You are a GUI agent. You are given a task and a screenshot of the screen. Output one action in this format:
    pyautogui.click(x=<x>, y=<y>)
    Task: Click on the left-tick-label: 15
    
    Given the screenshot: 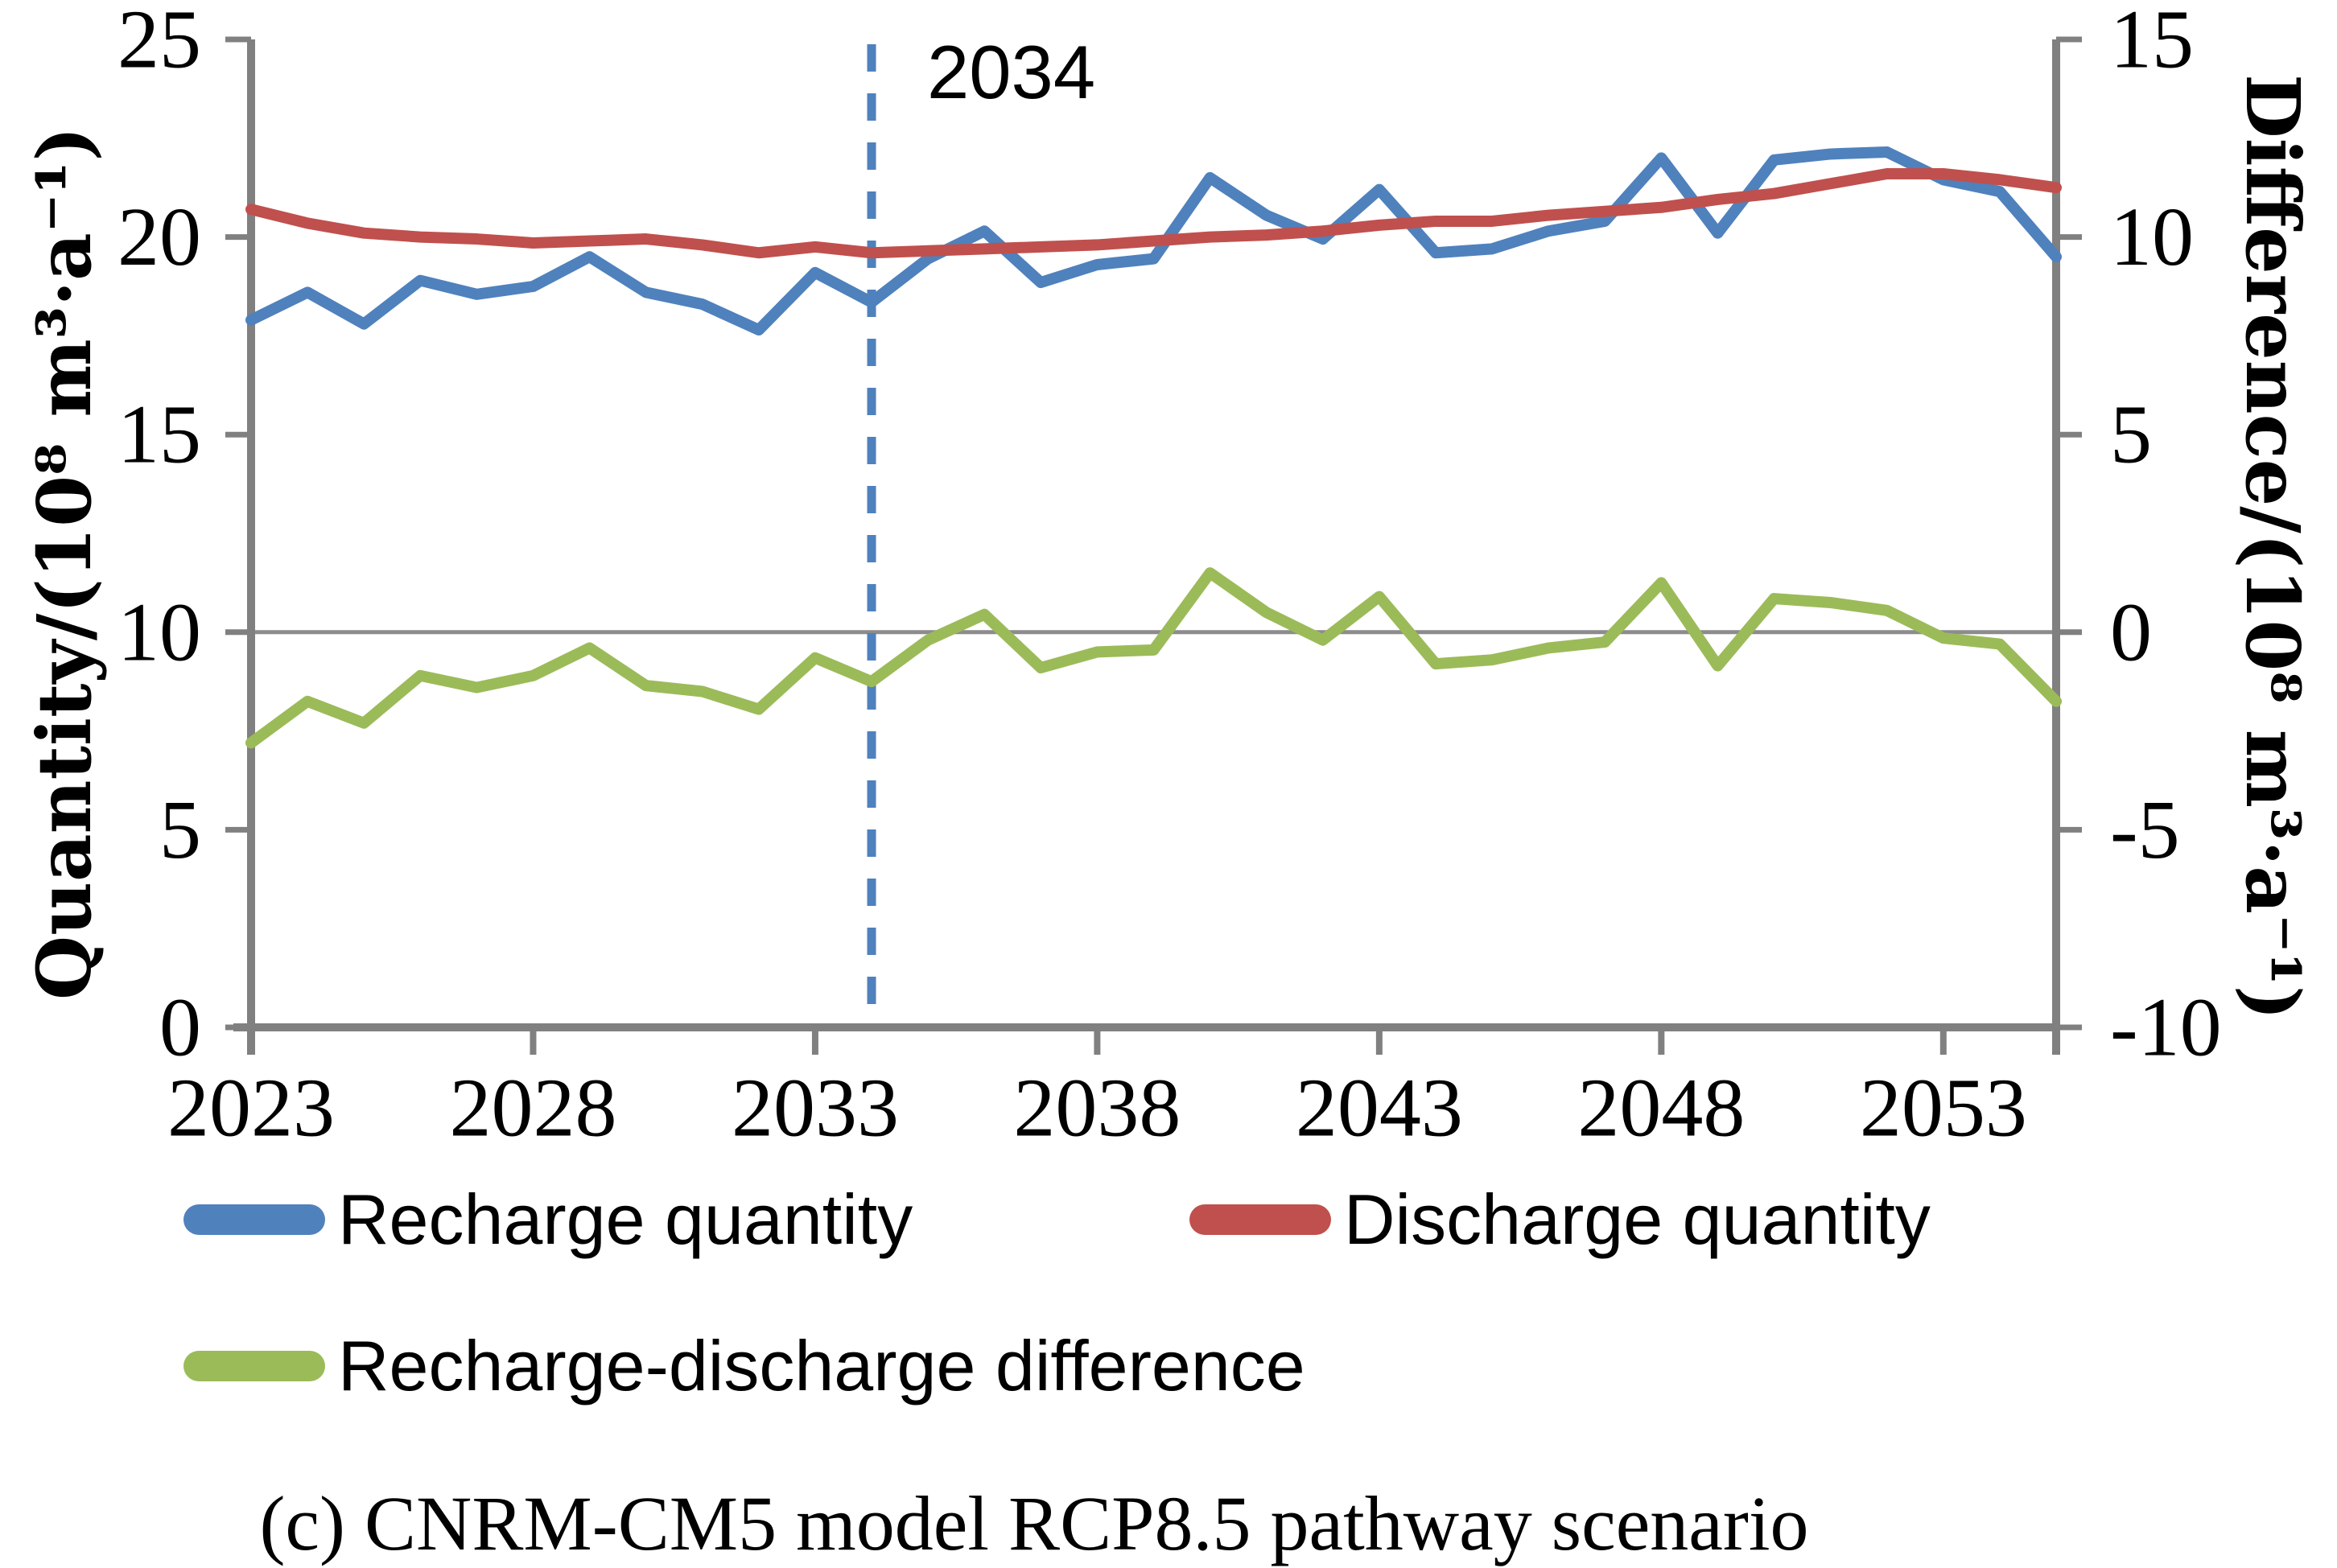 What is the action you would take?
    pyautogui.click(x=159, y=435)
    